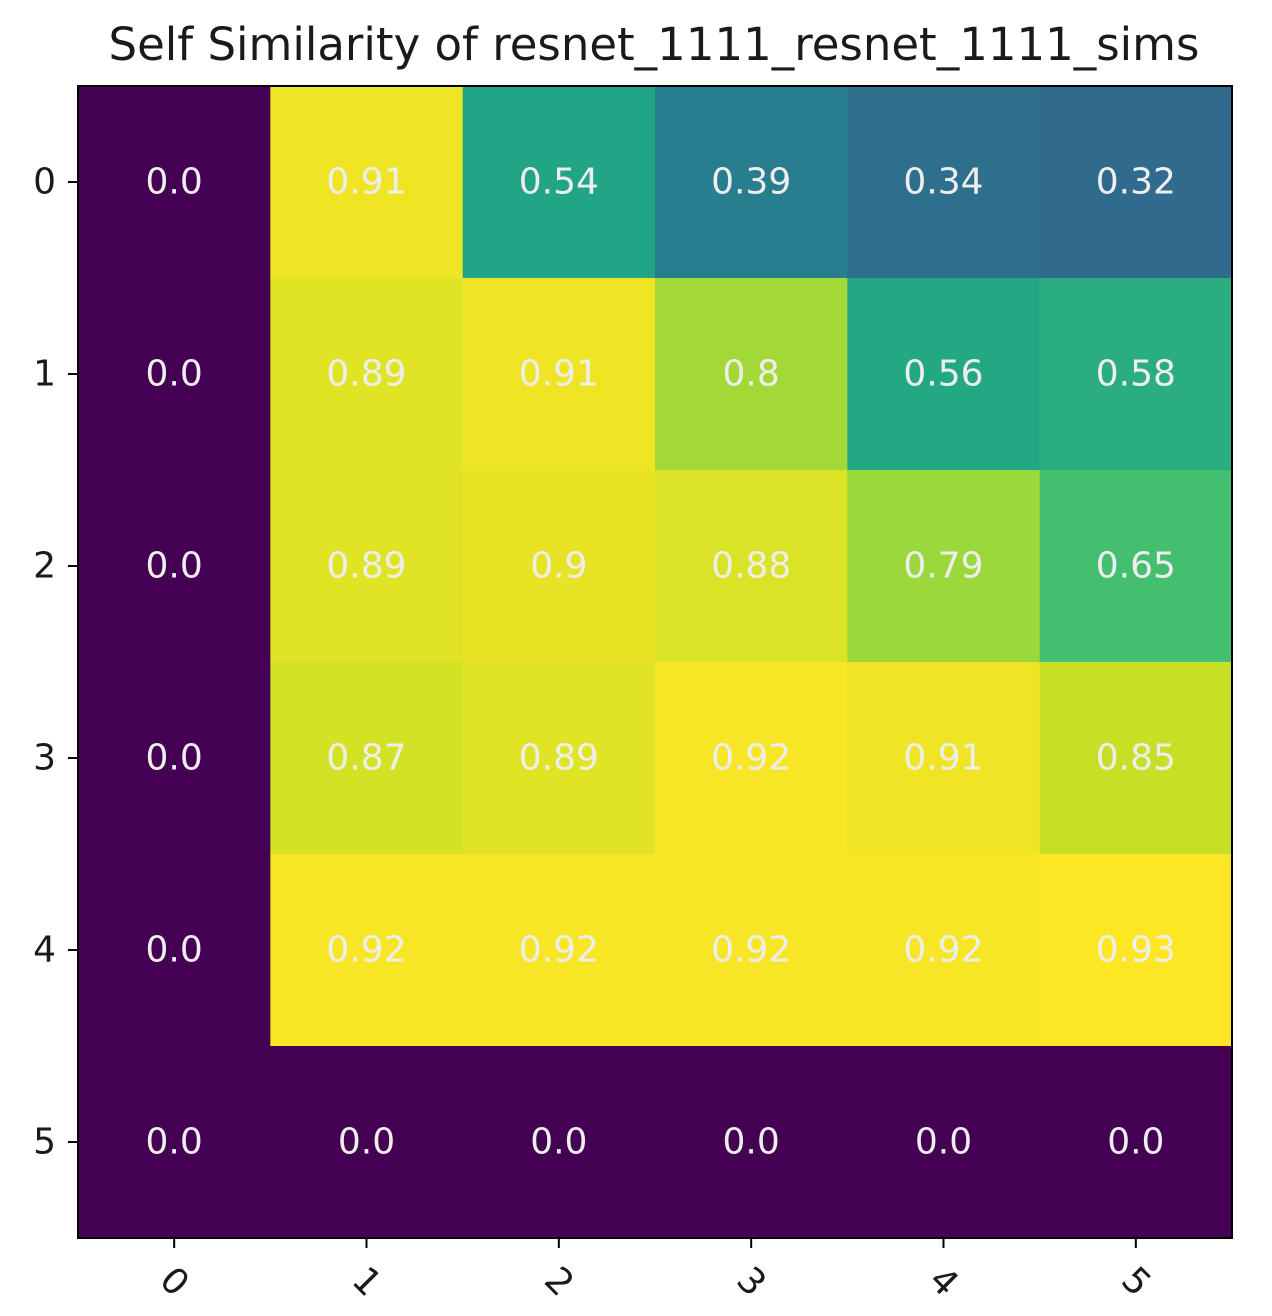 Image resolution: width=1272 pixels, height=1316 pixels. I want to click on cell-value-label: 0.85, so click(1136, 758).